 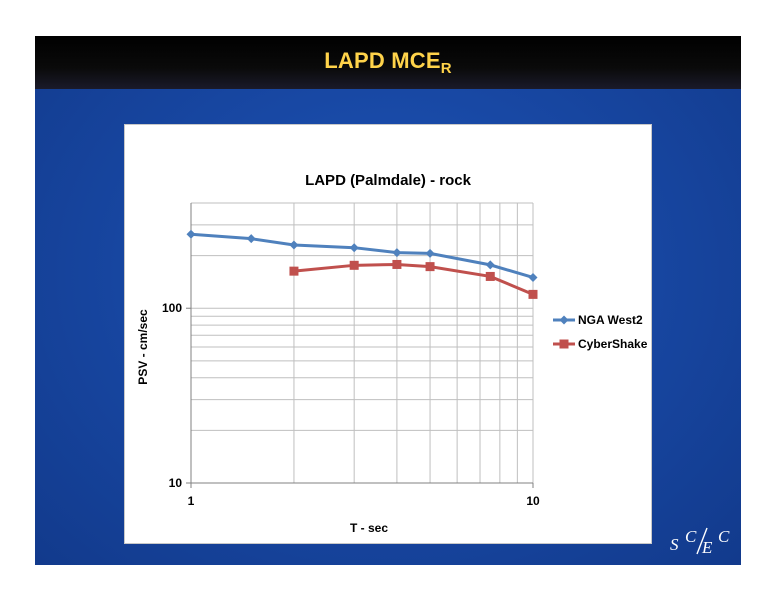 I want to click on legend-marker-cybershake, so click(x=564, y=344).